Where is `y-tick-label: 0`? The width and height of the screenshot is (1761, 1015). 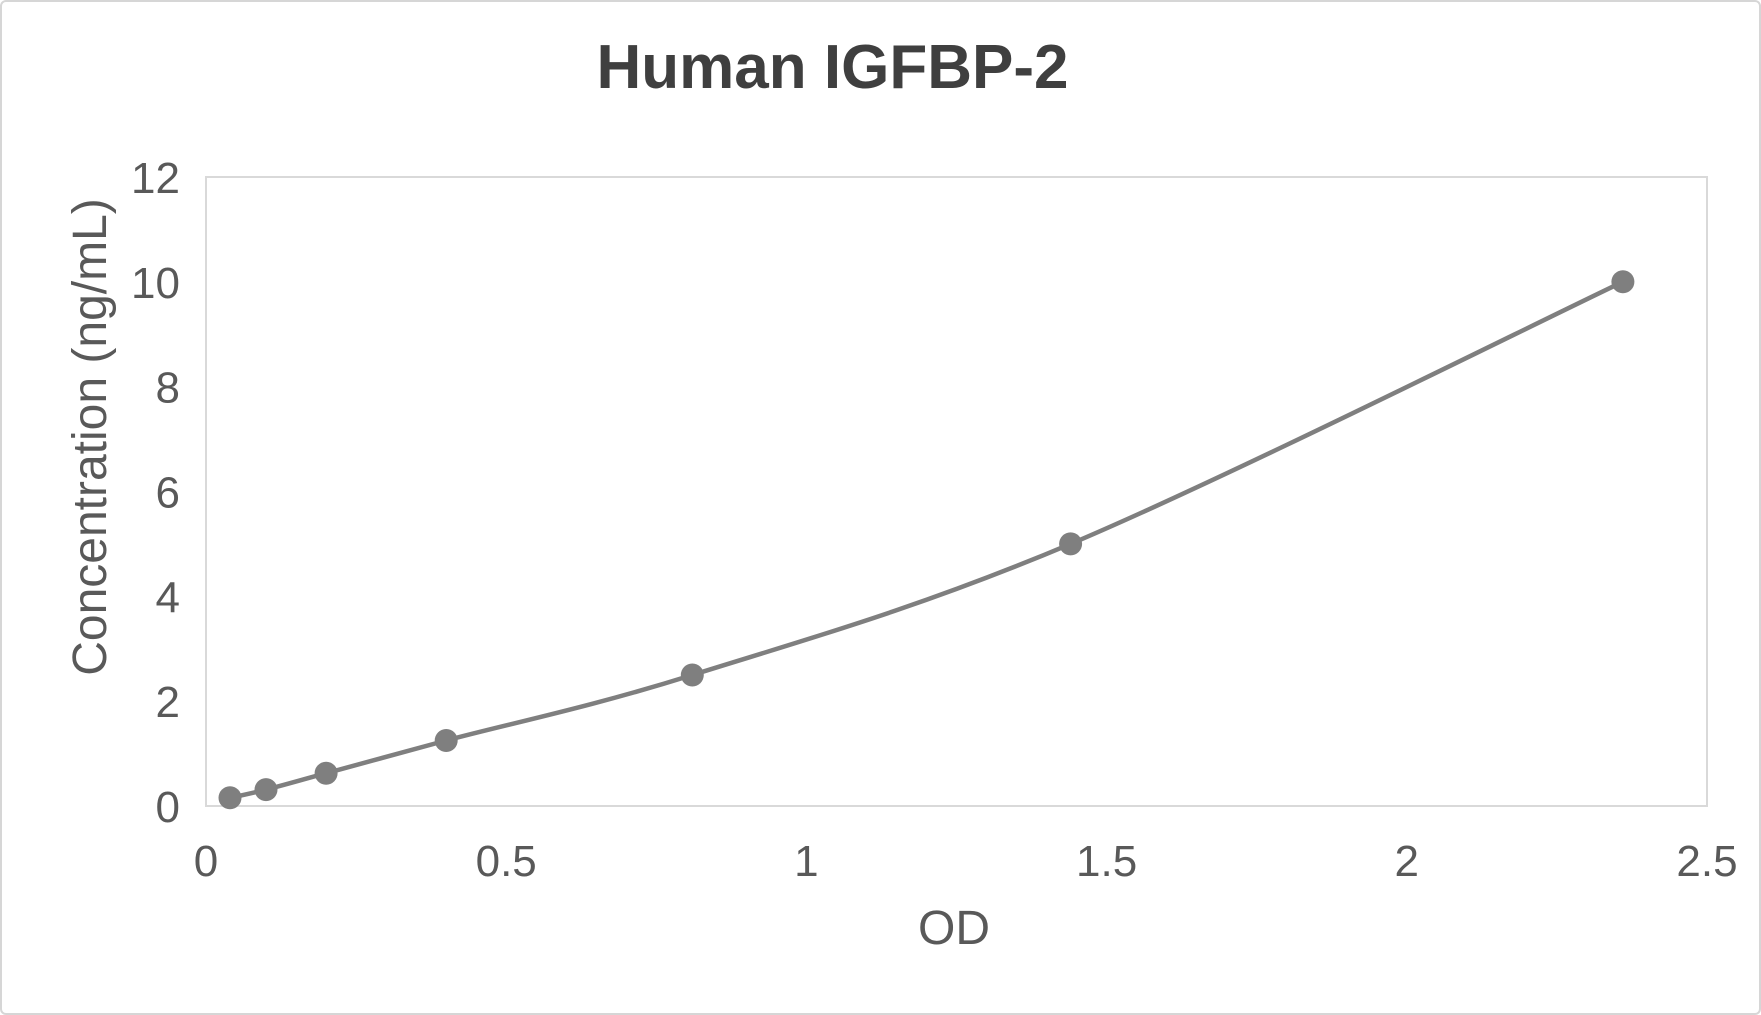
y-tick-label: 0 is located at coordinates (168, 807).